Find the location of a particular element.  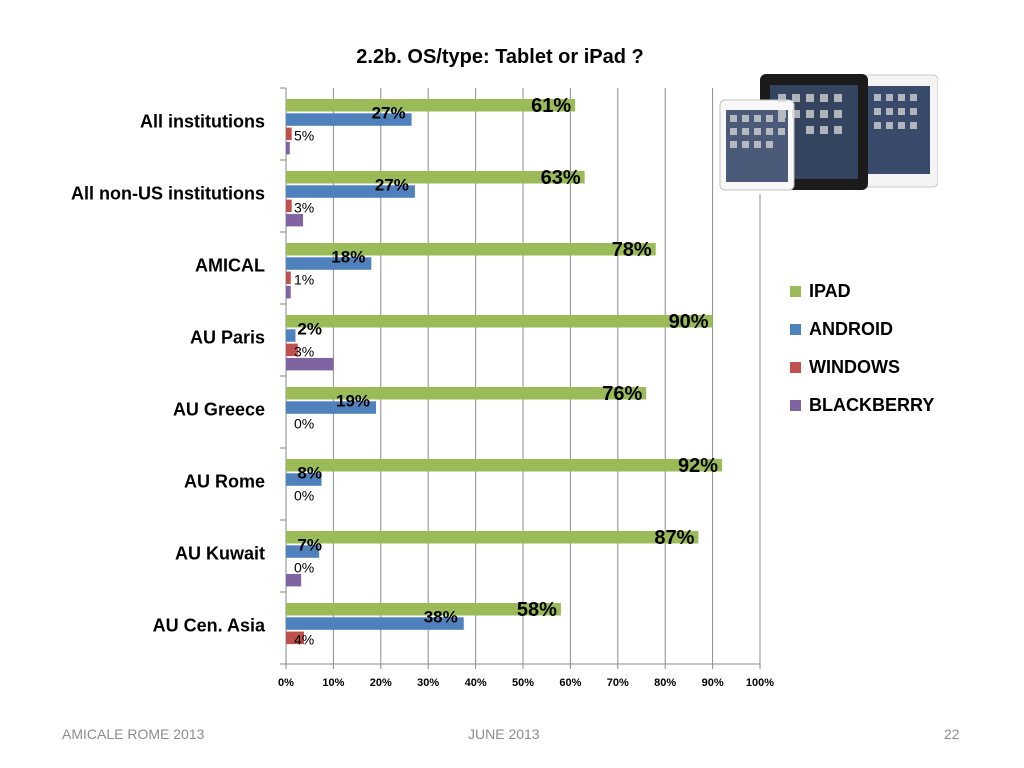

legend-label-android: ANDROID is located at coordinates (851, 328).